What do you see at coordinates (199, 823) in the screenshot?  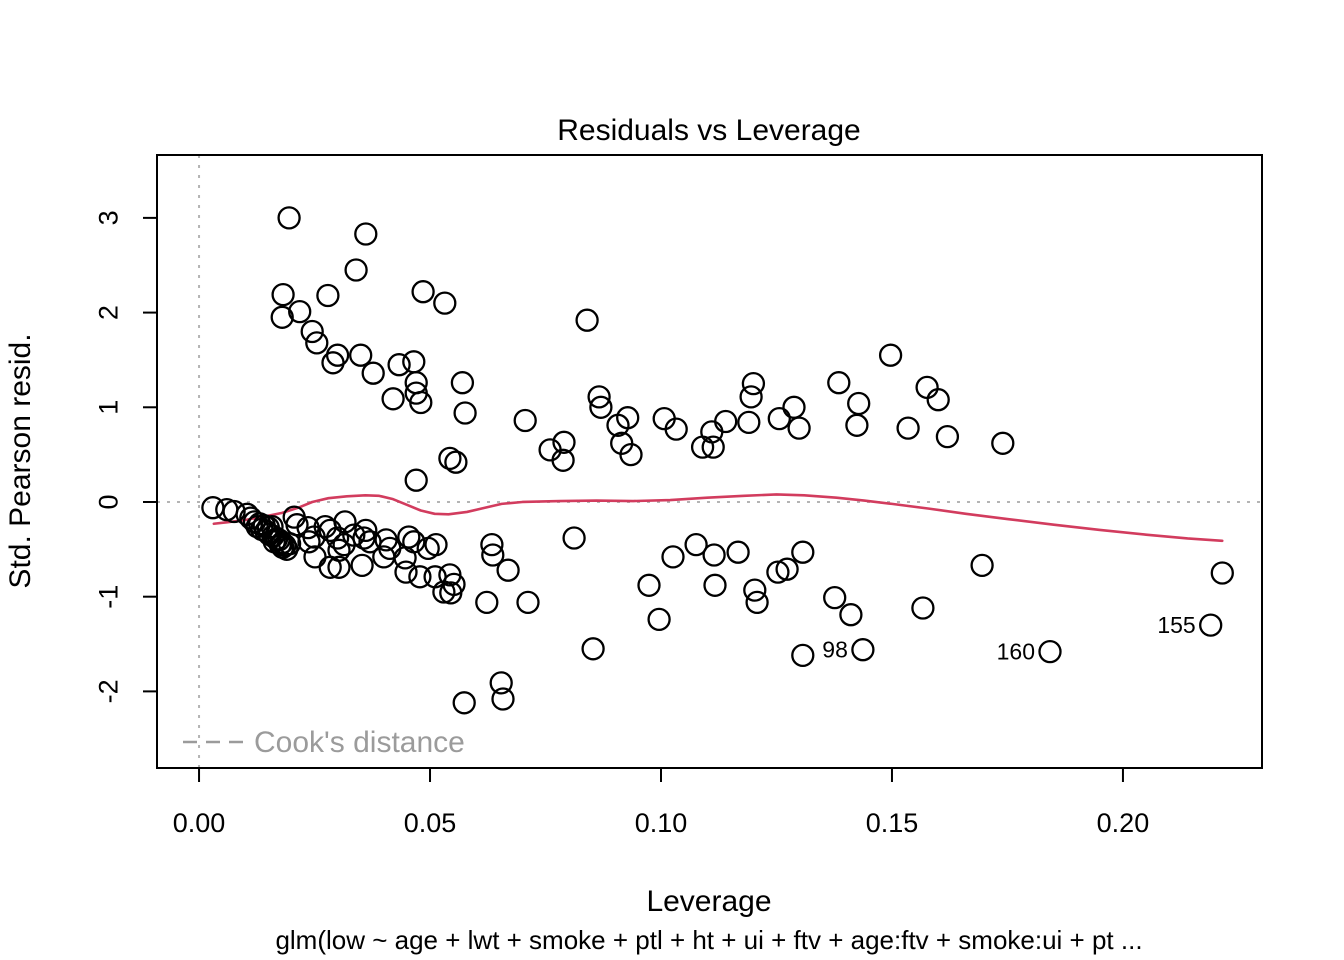 I see `x-tick-label: 0.00` at bounding box center [199, 823].